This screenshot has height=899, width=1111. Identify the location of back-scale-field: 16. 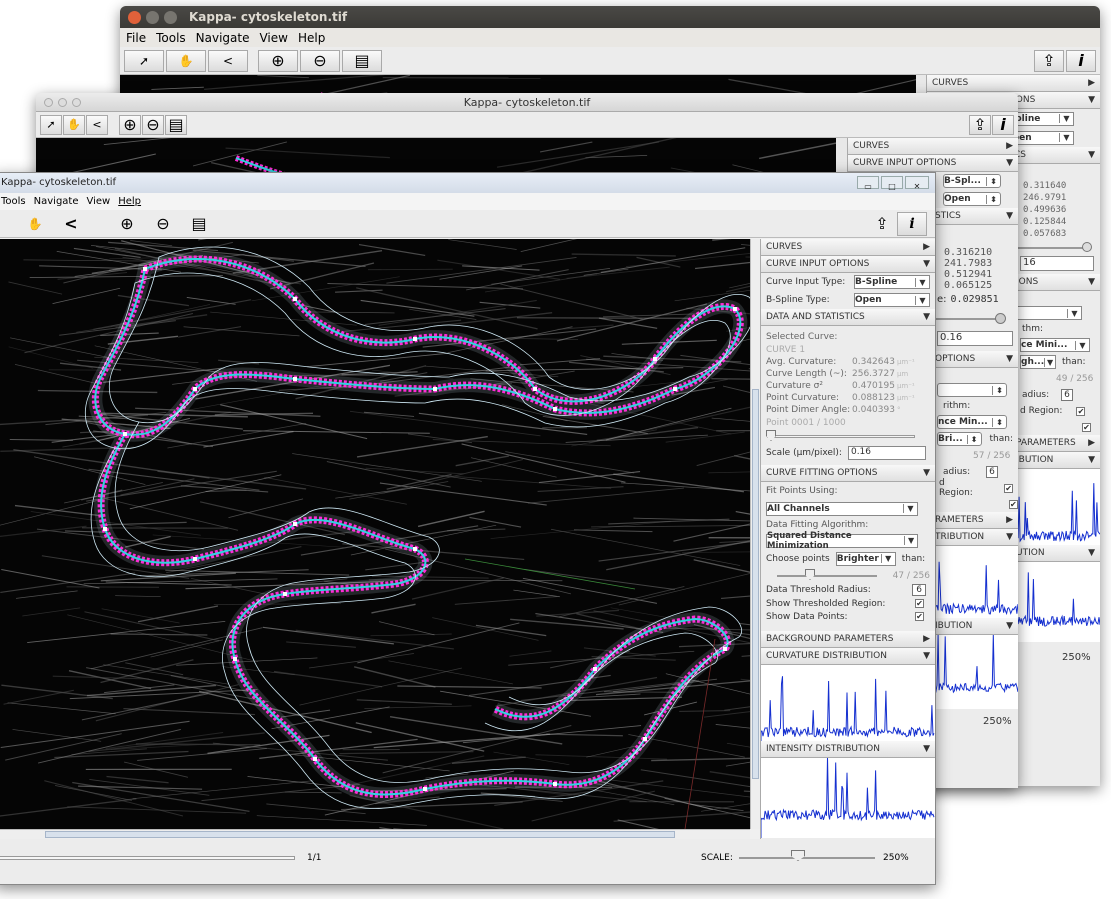
(1057, 263).